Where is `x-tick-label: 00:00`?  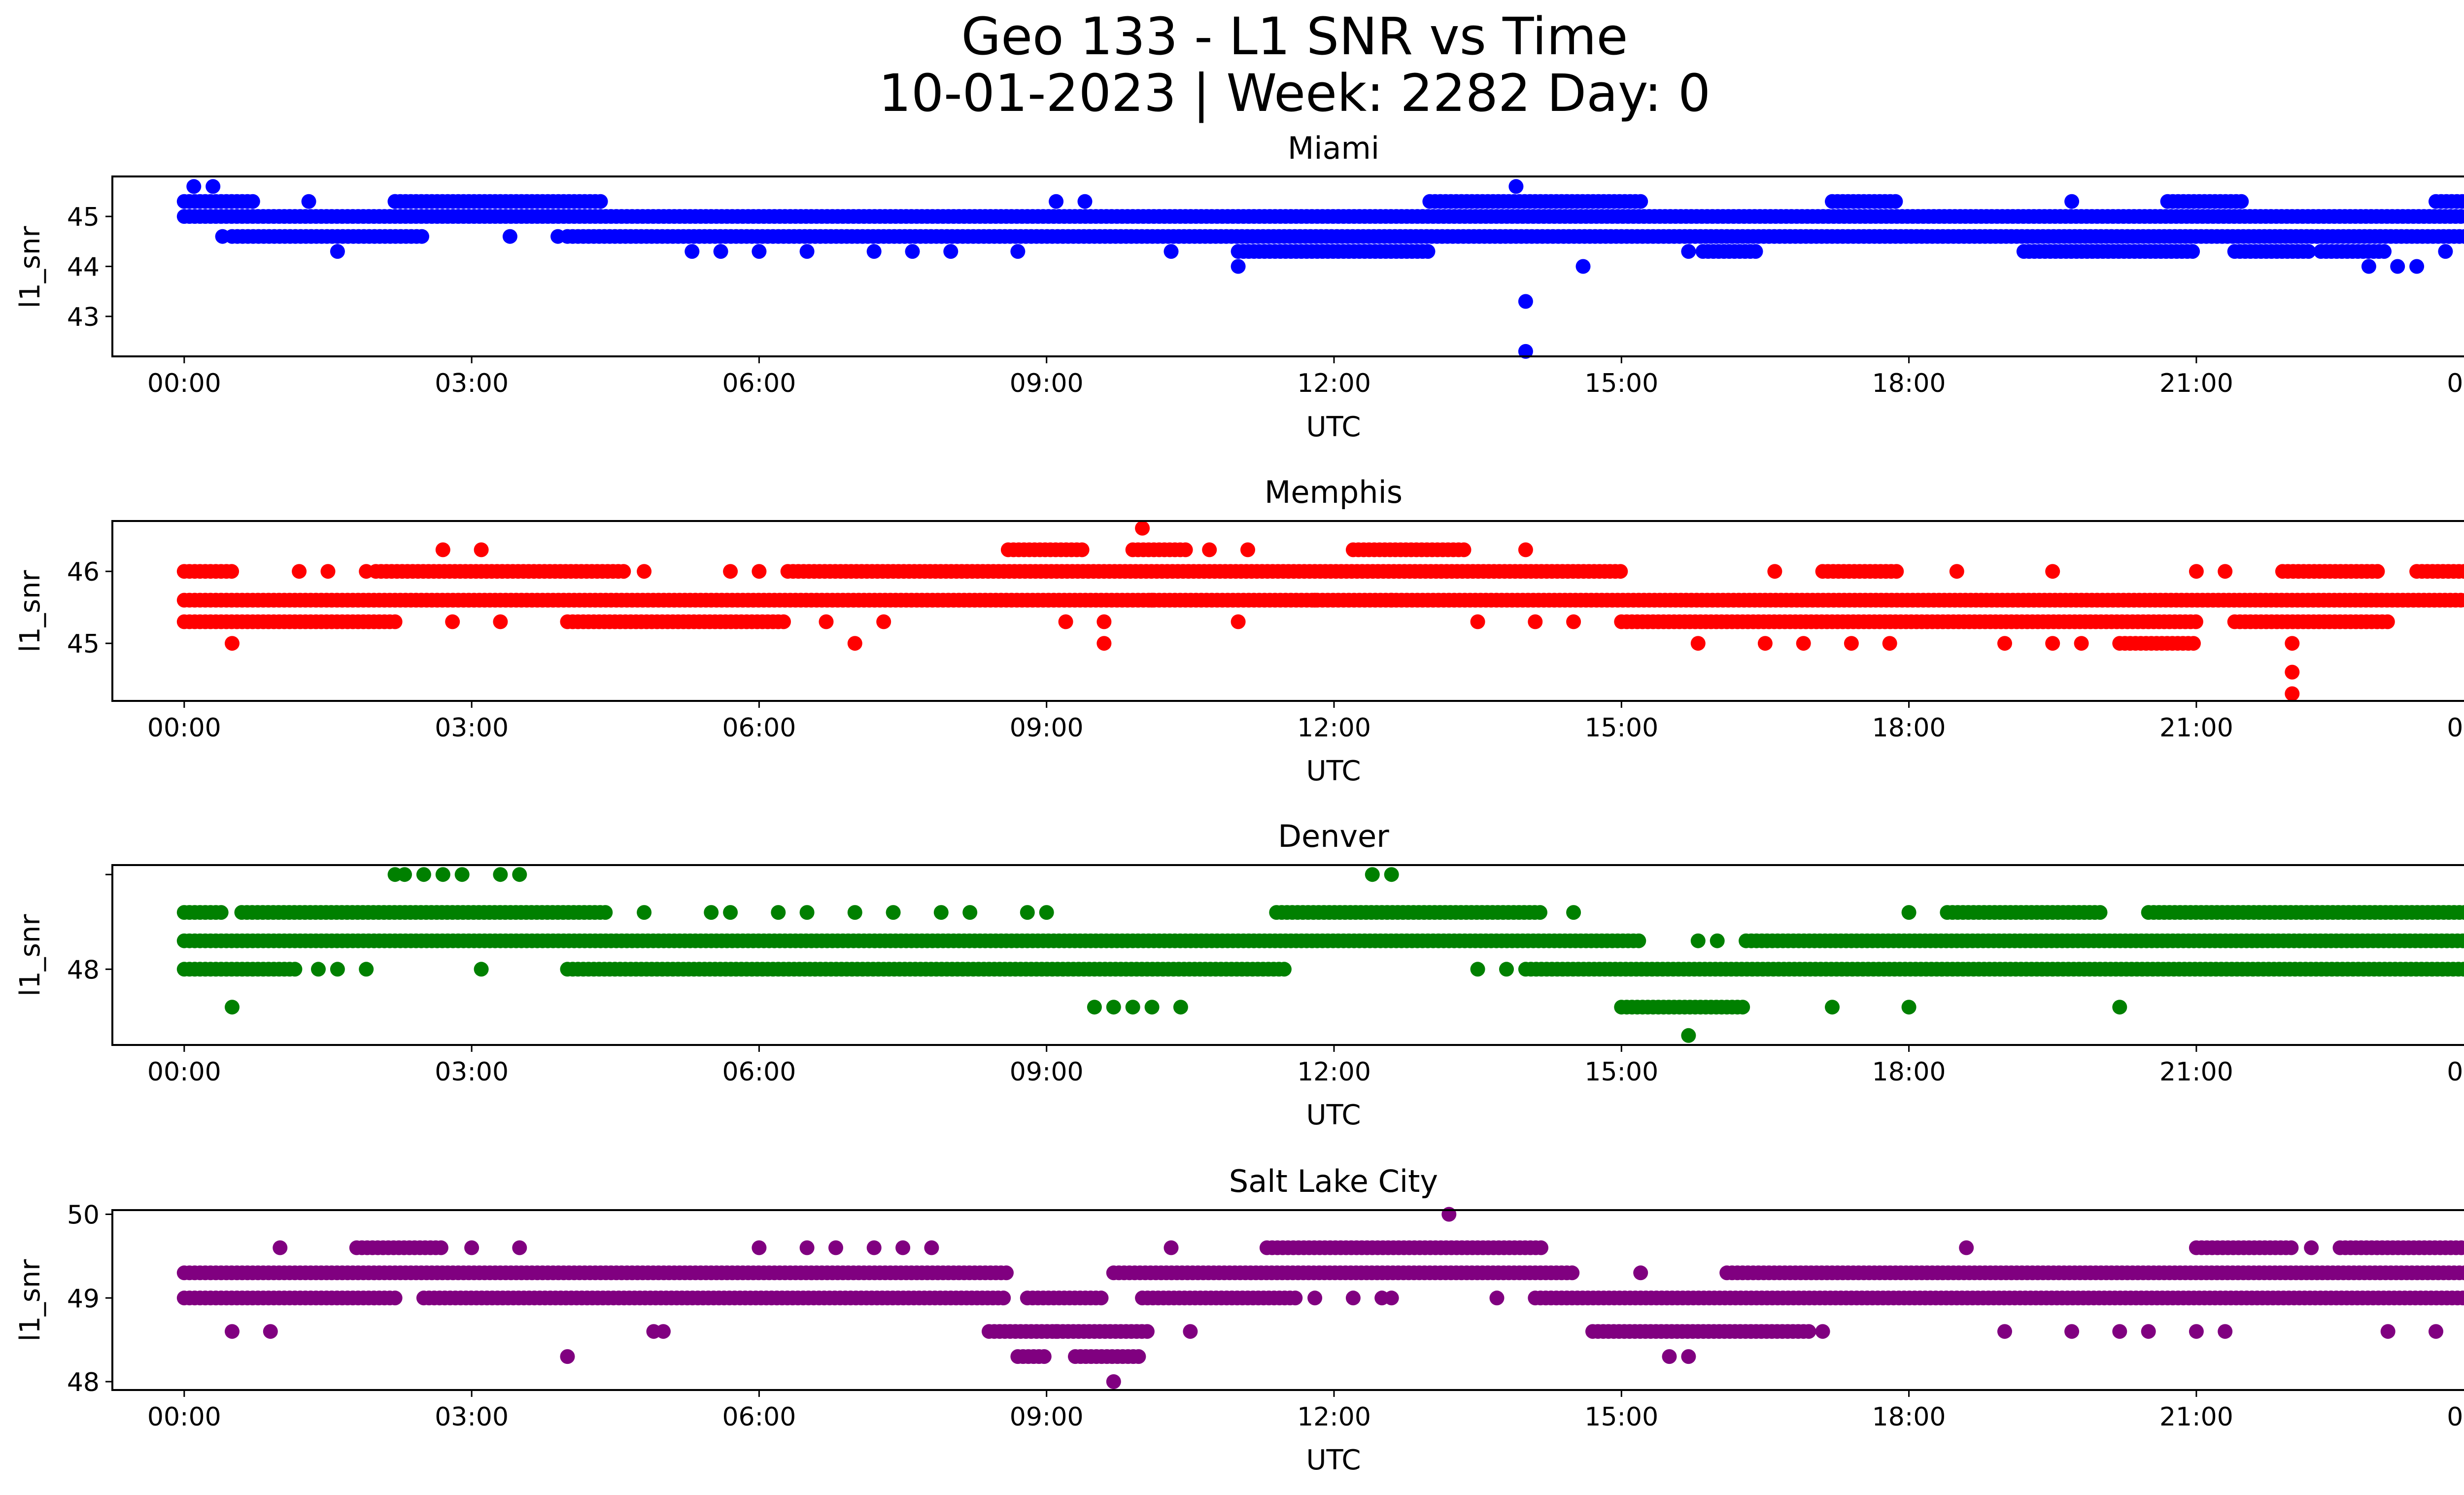
x-tick-label: 00:00 is located at coordinates (184, 383).